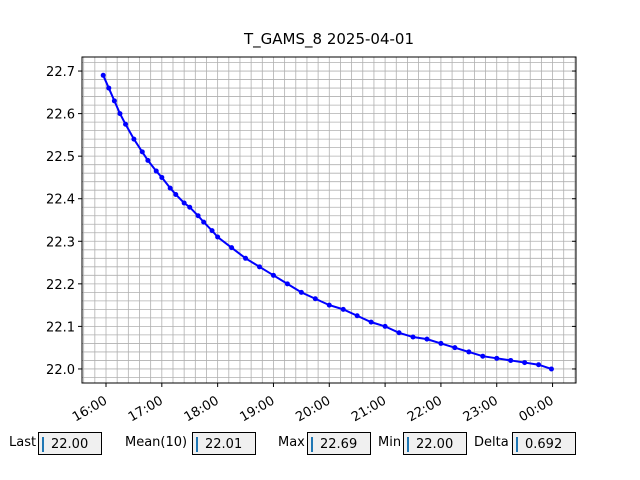 This screenshot has width=640, height=480. Describe the element at coordinates (258, 409) in the screenshot. I see `x-tick-label: 19:00` at that location.